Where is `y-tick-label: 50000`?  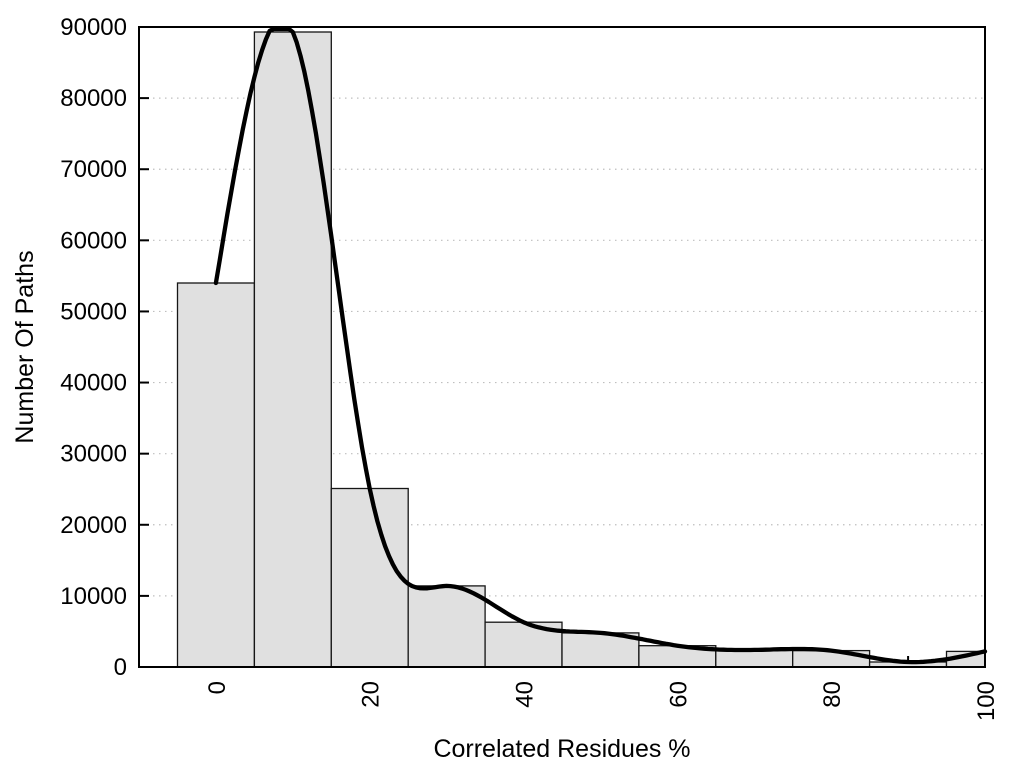 y-tick-label: 50000 is located at coordinates (93, 311).